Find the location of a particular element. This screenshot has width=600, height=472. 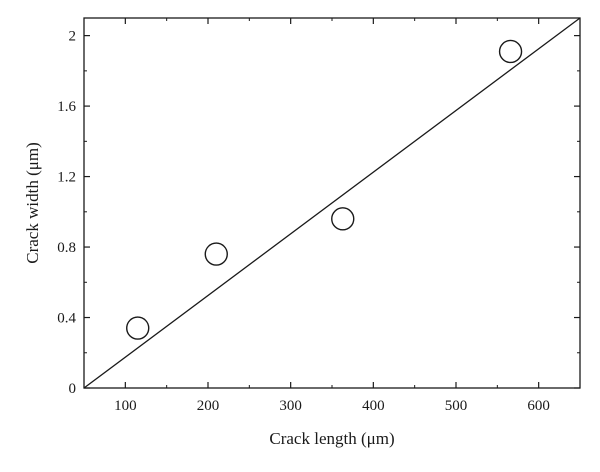

x-tick-label: 500 is located at coordinates (456, 406).